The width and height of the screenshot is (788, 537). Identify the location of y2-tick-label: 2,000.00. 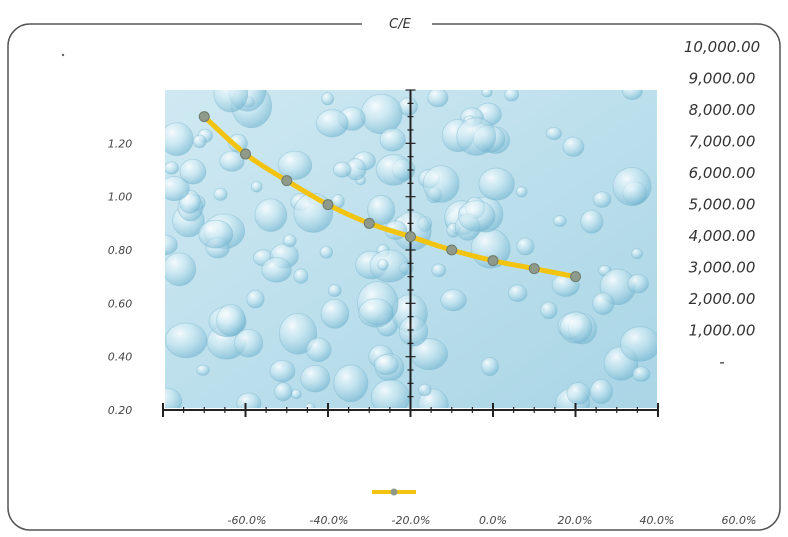
(722, 299).